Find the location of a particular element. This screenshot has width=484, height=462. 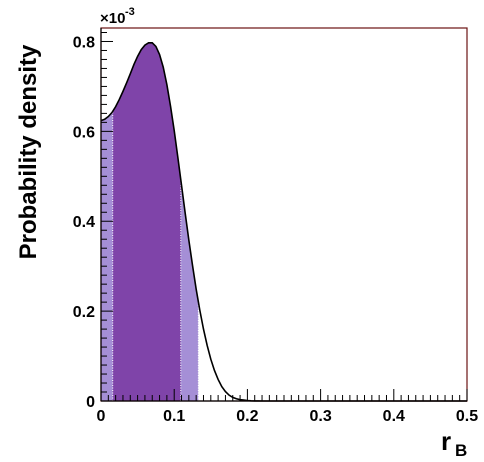

x-tick-label: 0.3 is located at coordinates (320, 416).